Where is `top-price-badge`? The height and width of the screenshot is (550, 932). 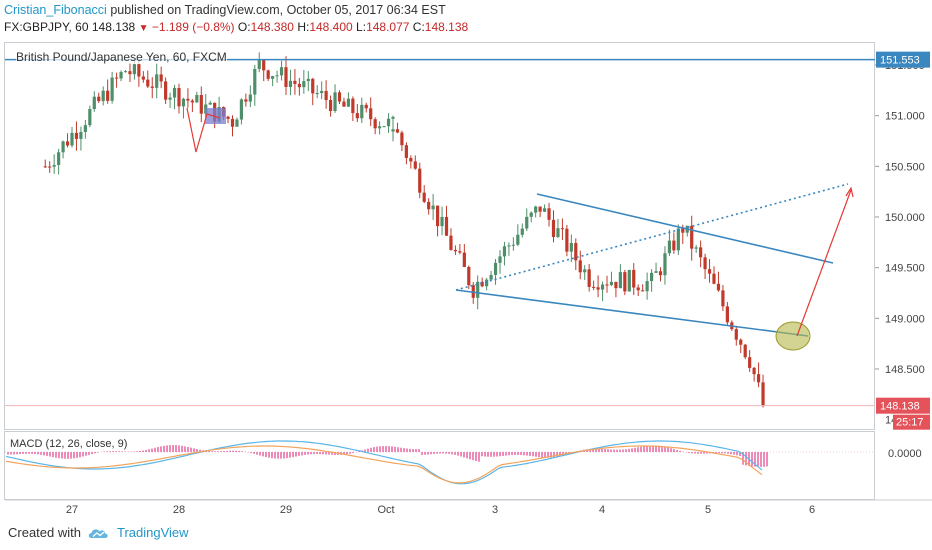 top-price-badge is located at coordinates (903, 59).